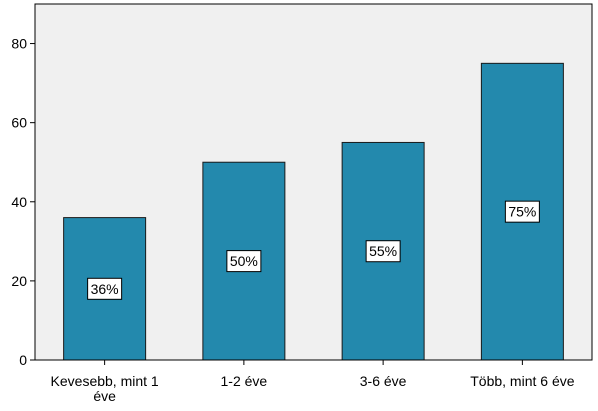  I want to click on data-label-1: 36%, so click(105, 288).